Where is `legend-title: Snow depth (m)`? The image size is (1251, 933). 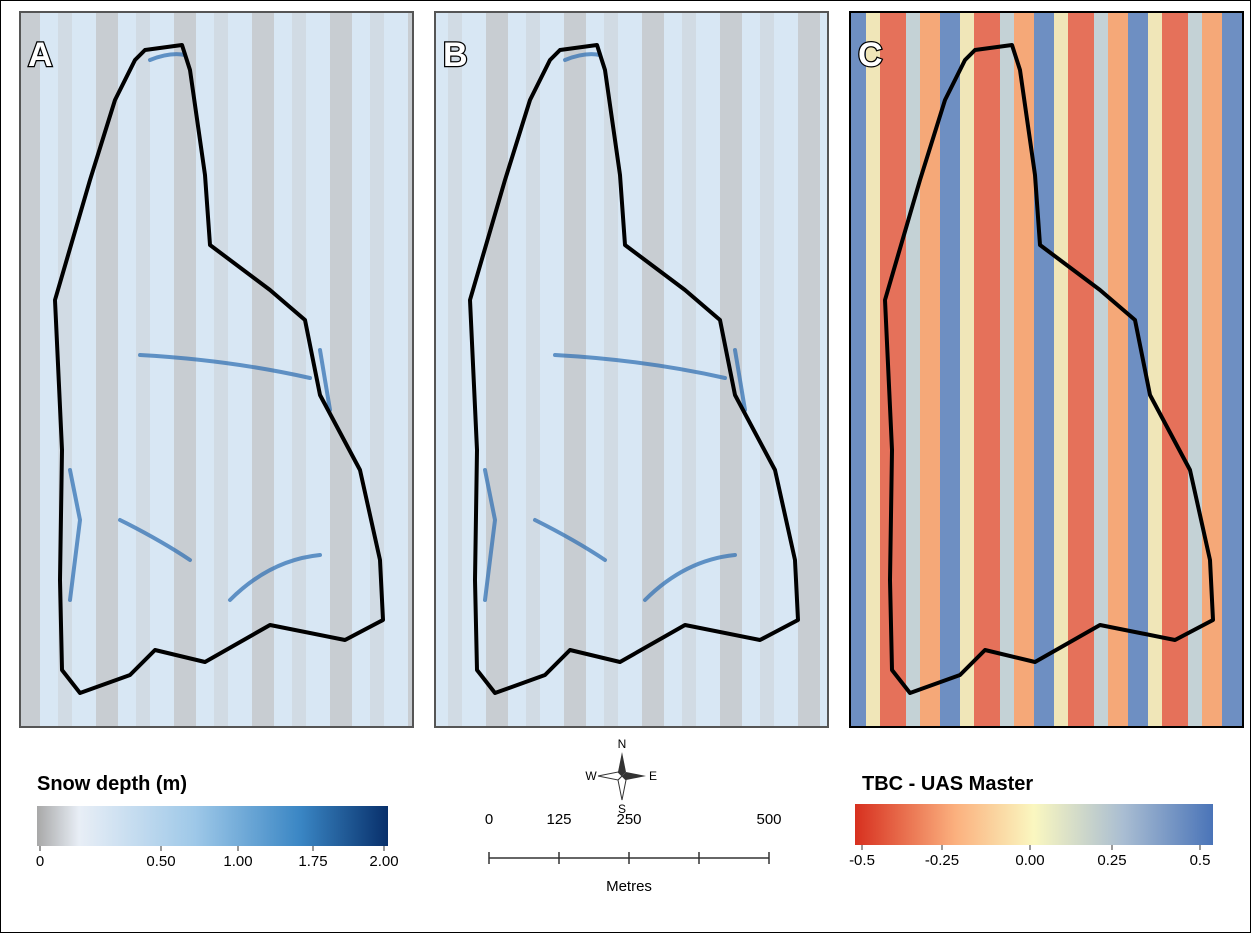
legend-title: Snow depth (m) is located at coordinates (112, 784).